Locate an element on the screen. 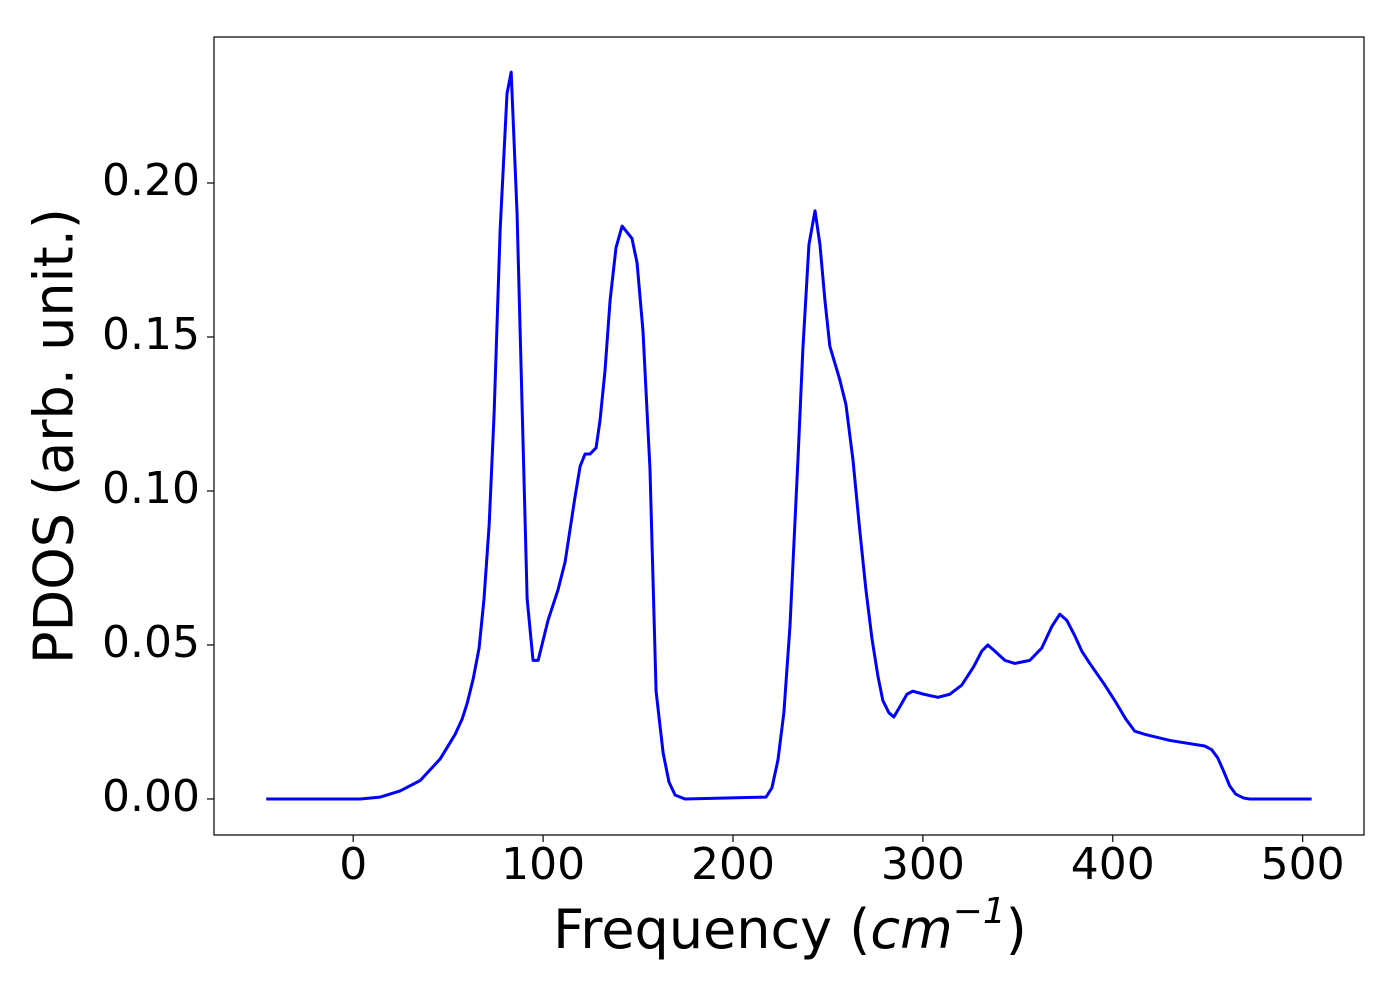  x-label-exponent: −1 is located at coordinates (979, 911).